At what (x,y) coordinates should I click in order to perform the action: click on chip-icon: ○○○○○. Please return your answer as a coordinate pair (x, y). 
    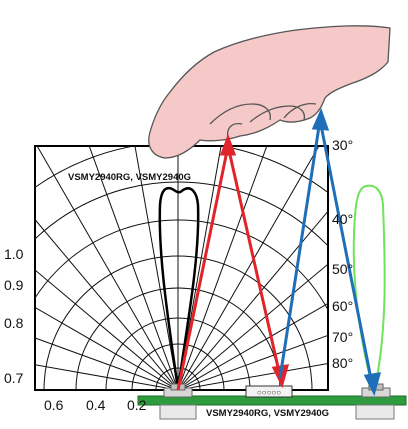
    Looking at the image, I should click on (269, 391).